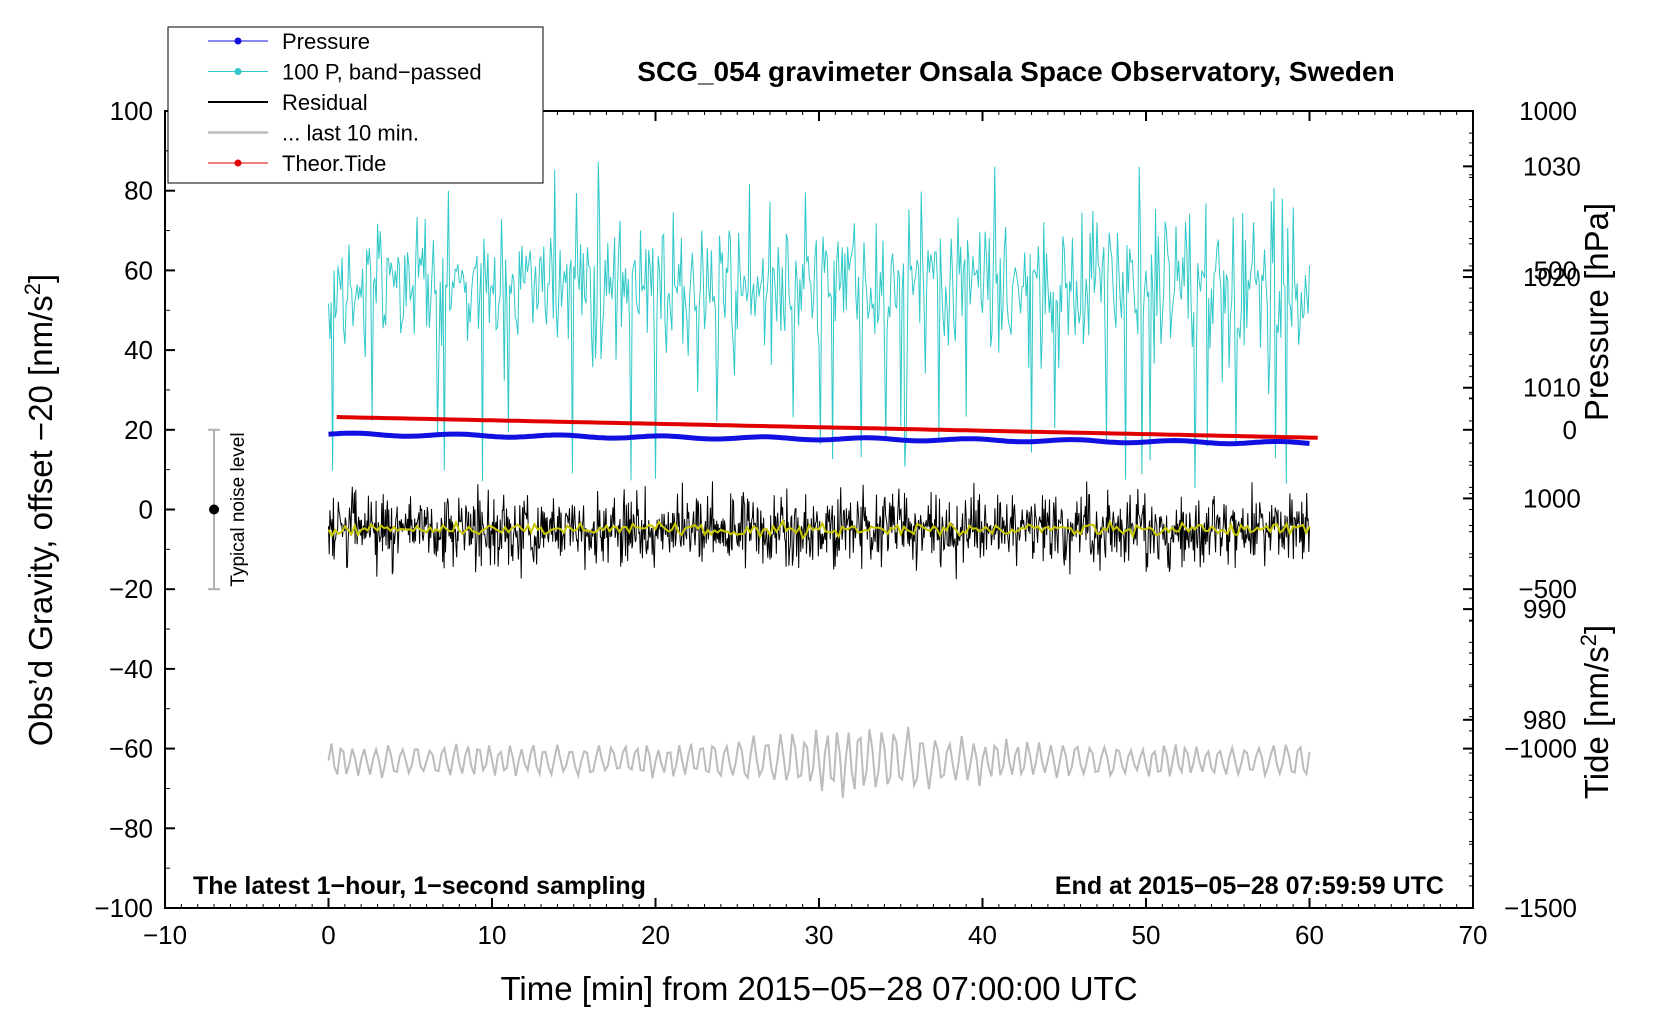  I want to click on y-tide-tick-label: 1000, so click(1548, 111).